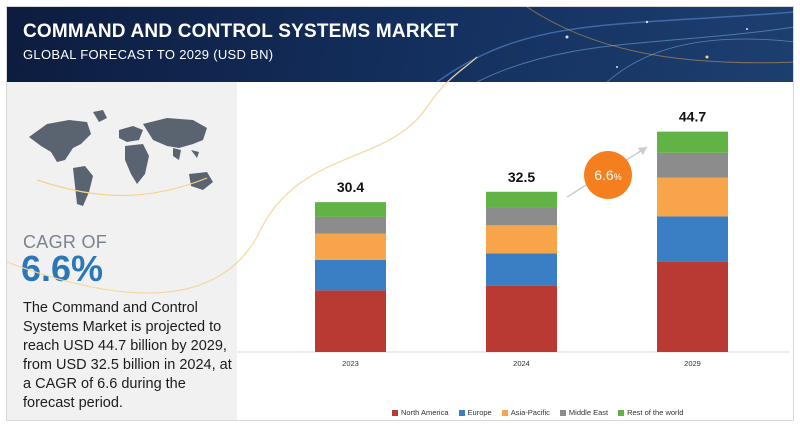  I want to click on legend-item: North America, so click(420, 412).